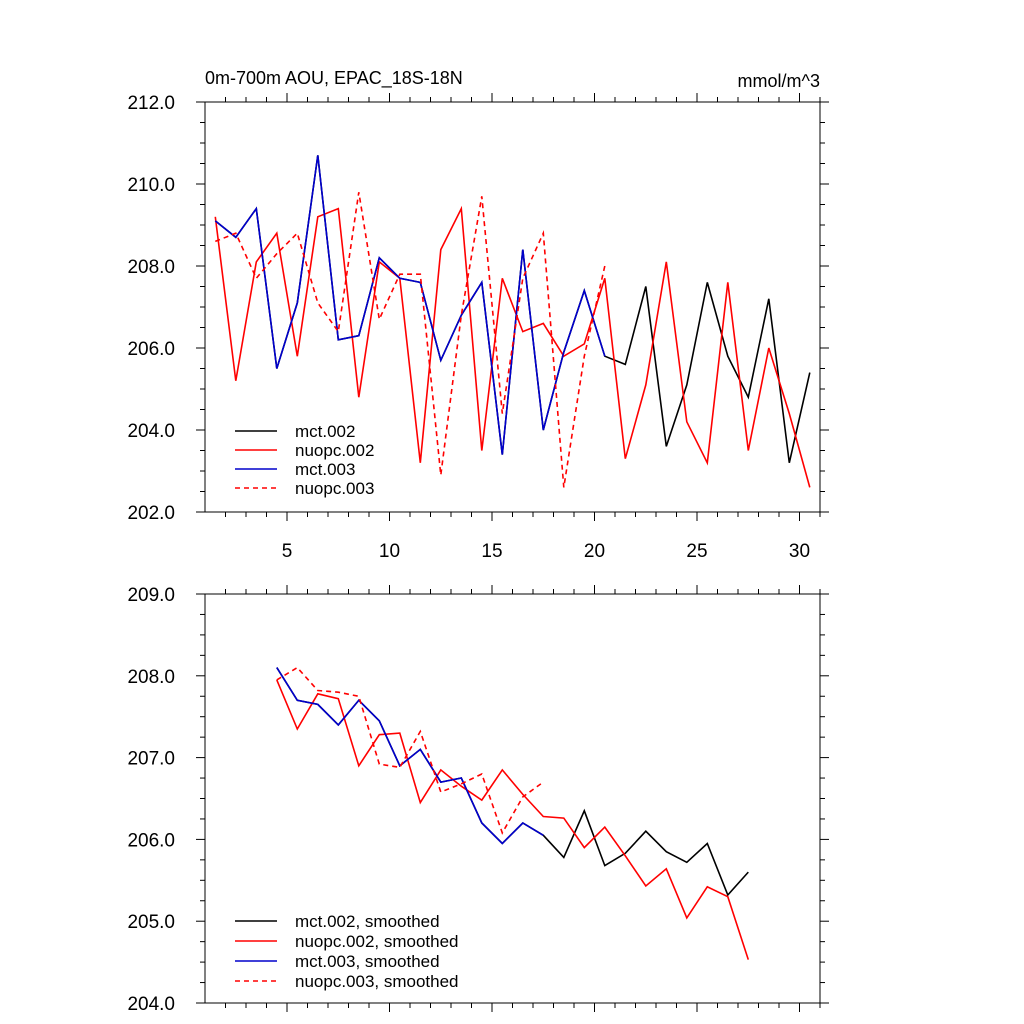 The image size is (1024, 1024). Describe the element at coordinates (325, 469) in the screenshot. I see `legend-label: mct.003` at that location.